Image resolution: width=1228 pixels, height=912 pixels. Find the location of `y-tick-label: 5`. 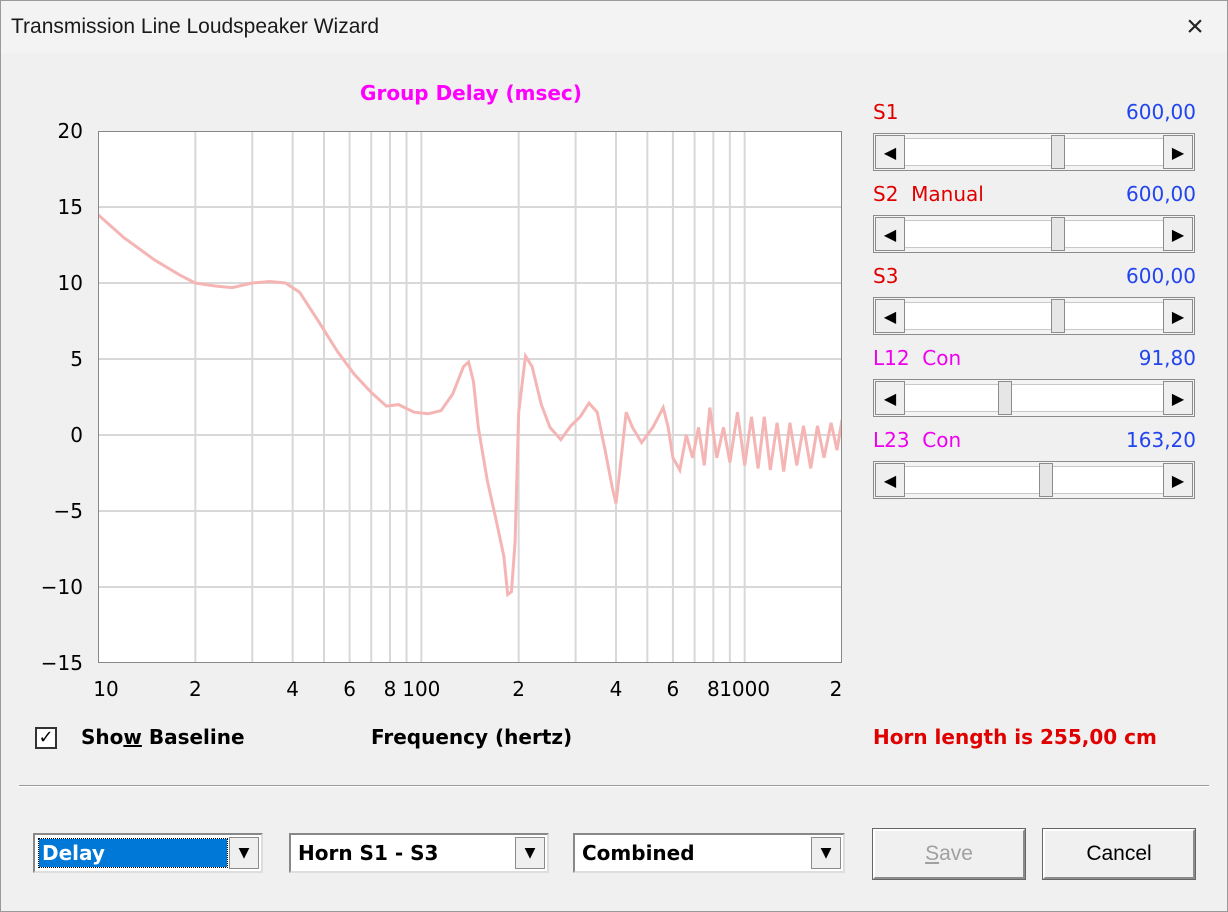

y-tick-label: 5 is located at coordinates (76, 359).